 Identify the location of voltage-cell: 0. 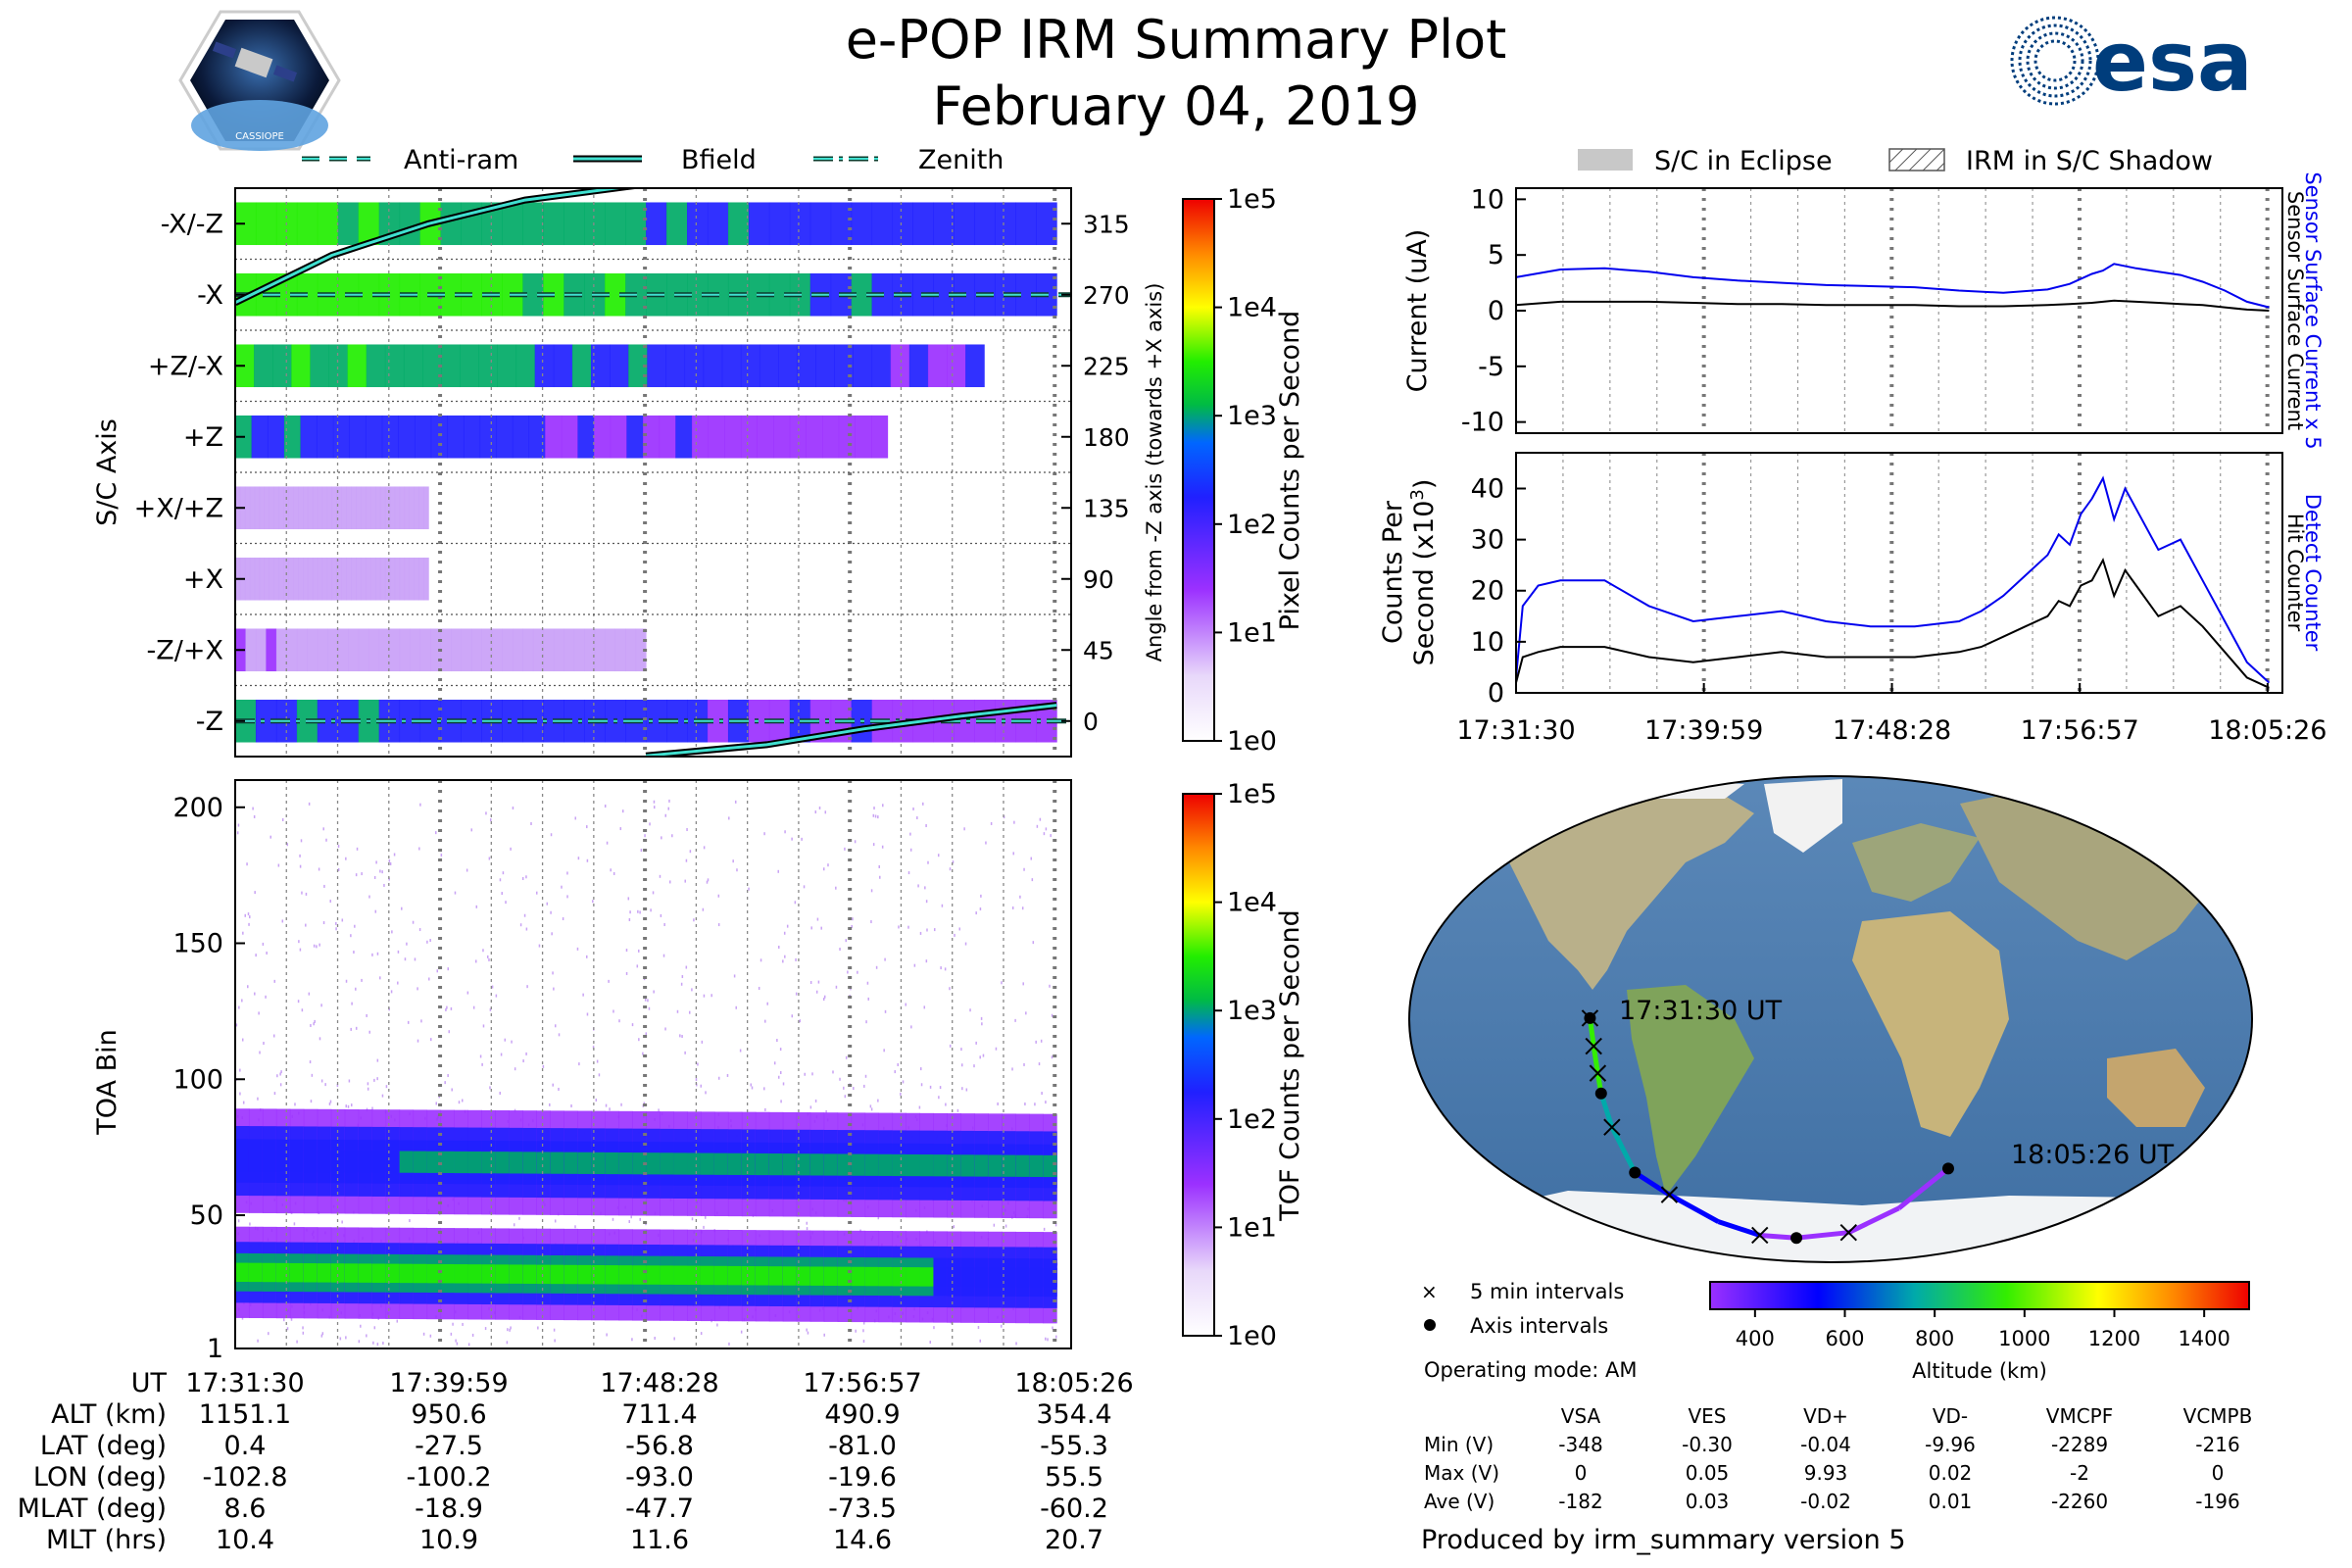
(2218, 1473).